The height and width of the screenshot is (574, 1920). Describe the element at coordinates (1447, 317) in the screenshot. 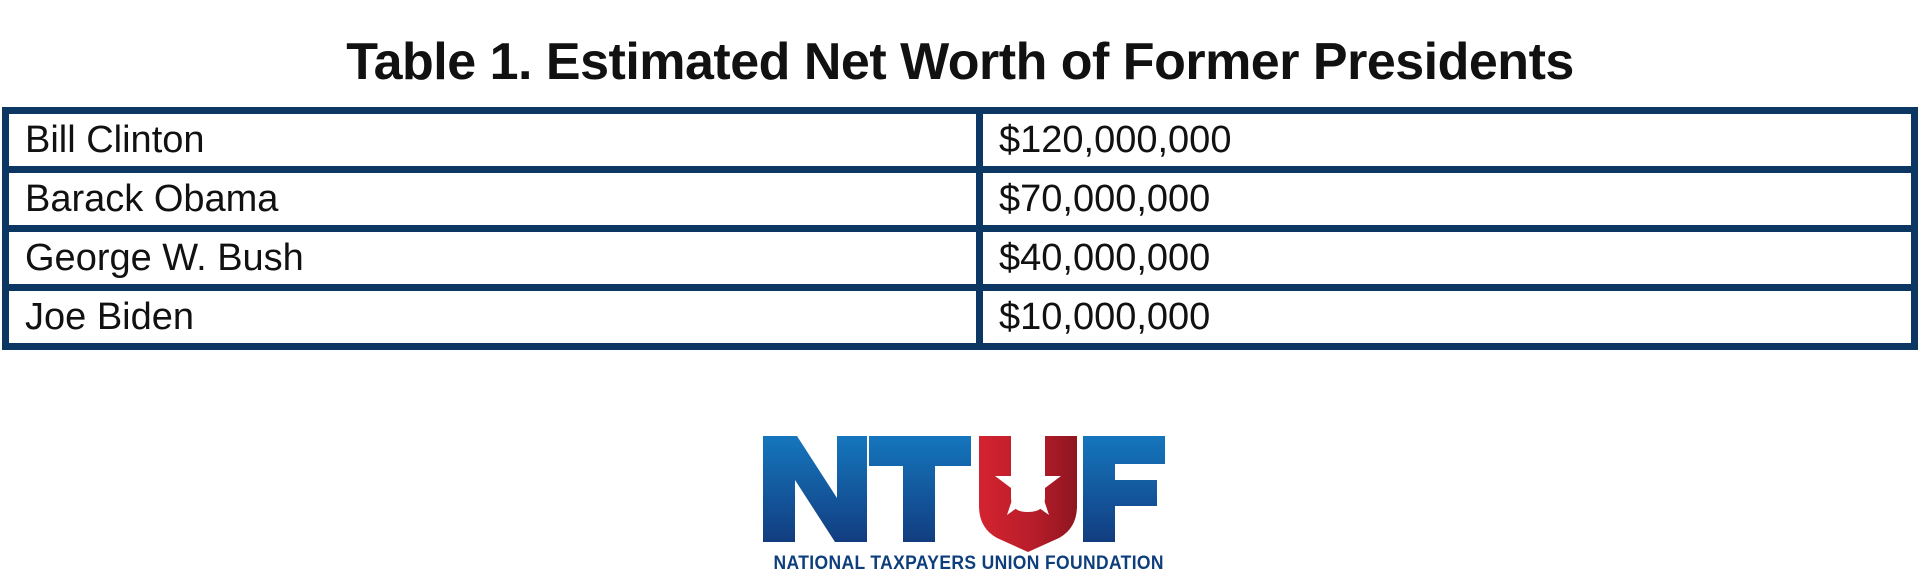

I see `net-worth-cell: $10,000,000` at that location.